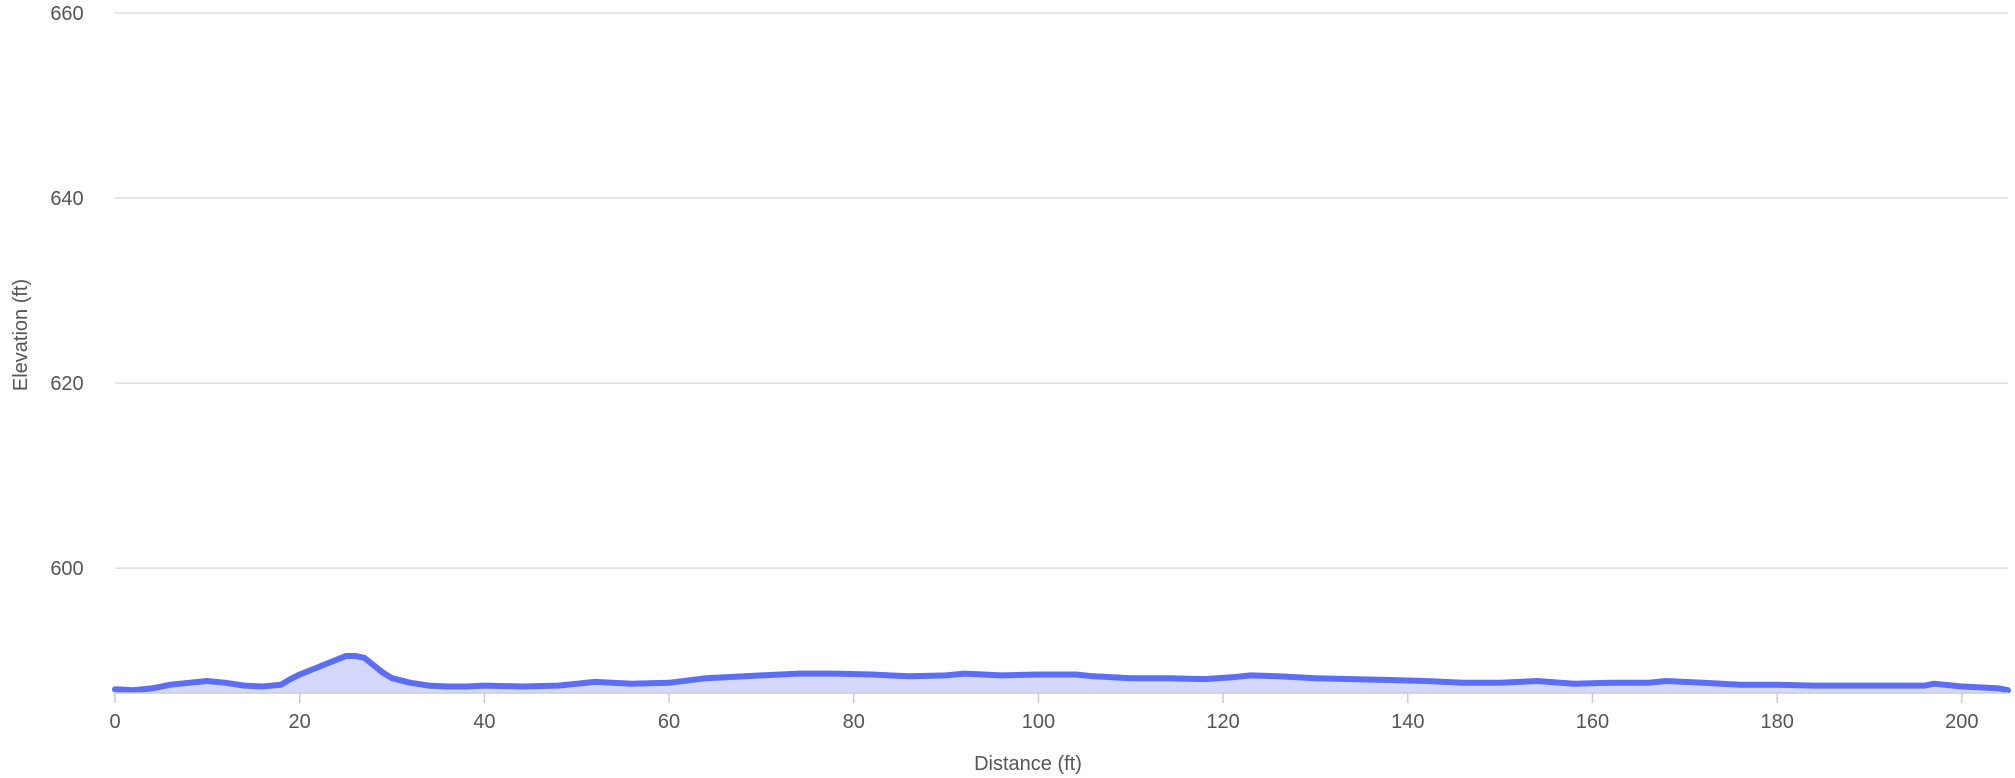 The image size is (2015, 778). What do you see at coordinates (1058, 712) in the screenshot?
I see `x-axis: 0 20 40 60 80 100 120 140 160 180 200` at bounding box center [1058, 712].